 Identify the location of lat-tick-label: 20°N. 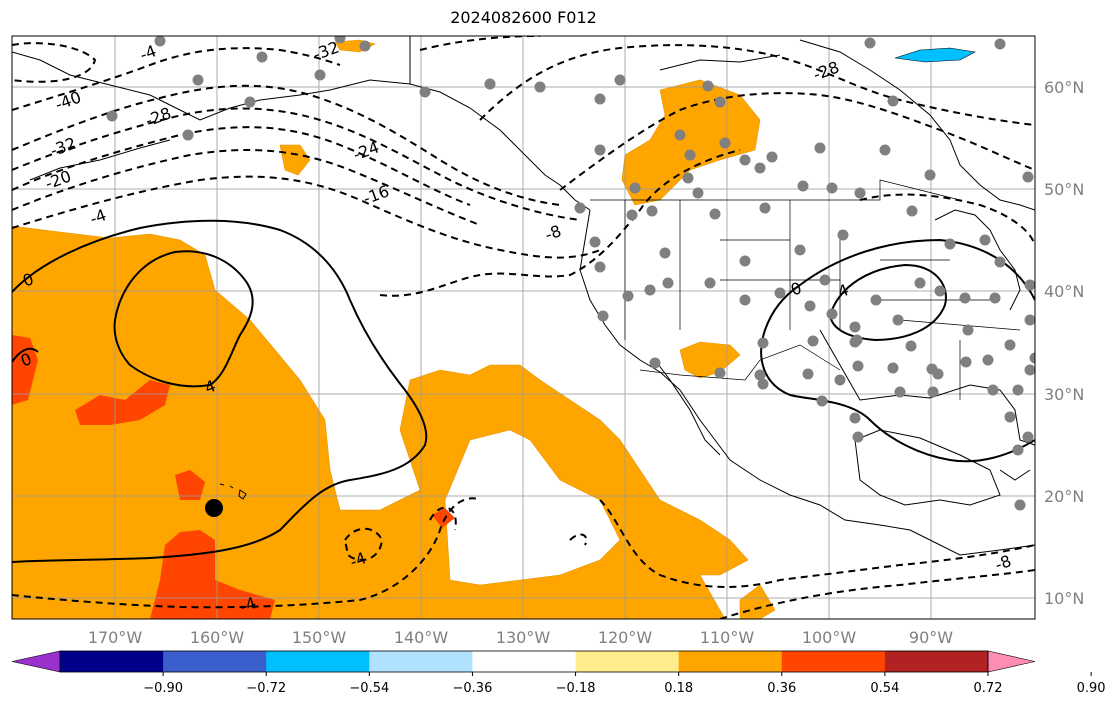
(1064, 496).